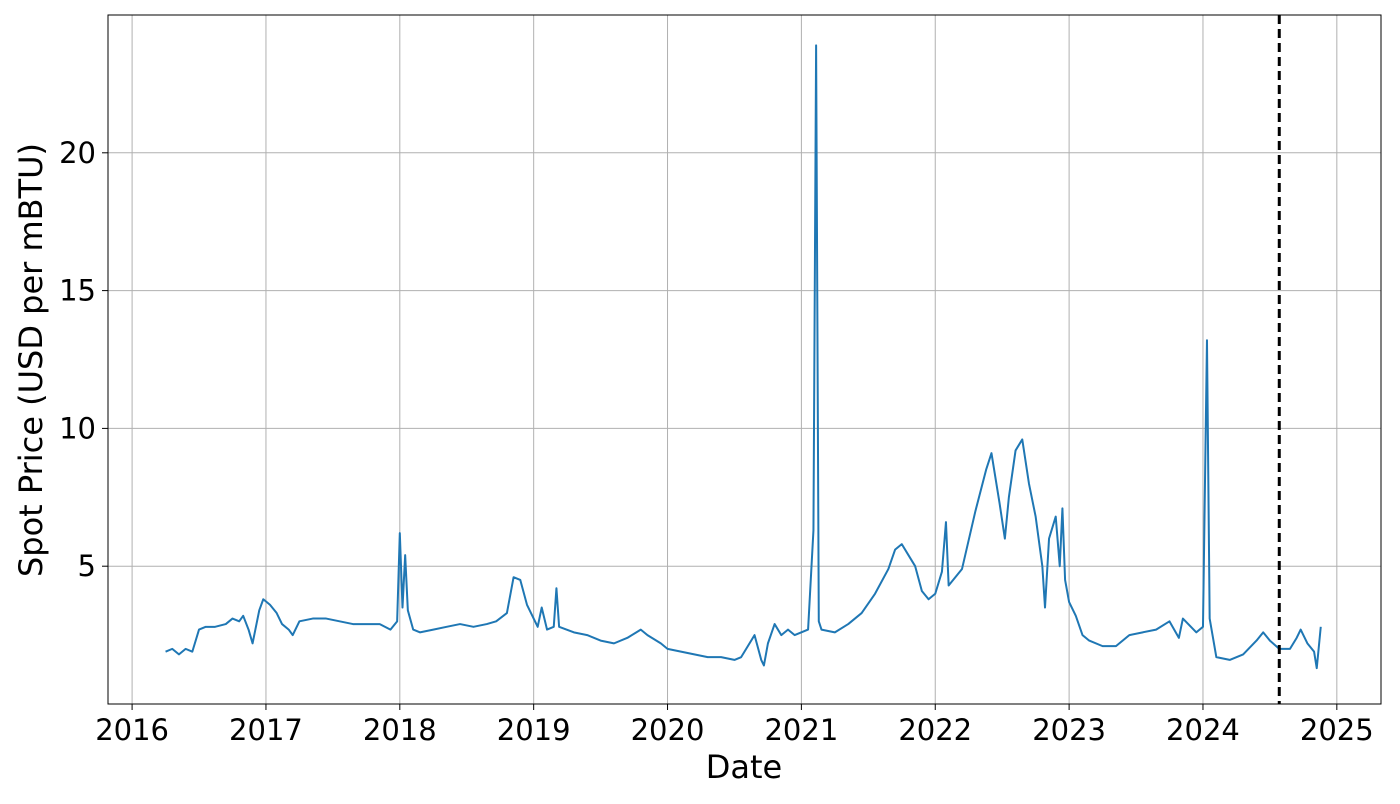 The height and width of the screenshot is (804, 1400). Describe the element at coordinates (87, 566) in the screenshot. I see `y-tick-label: 5` at that location.